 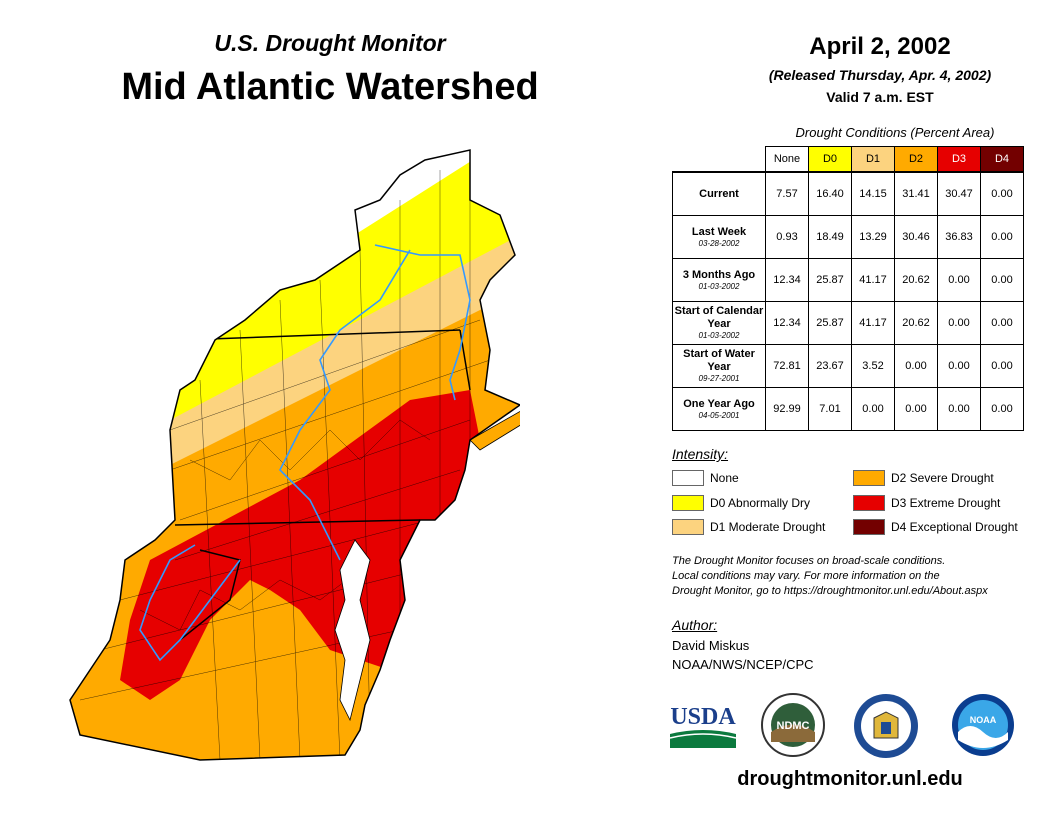 I want to click on table-cell: 31.41, so click(x=916, y=193).